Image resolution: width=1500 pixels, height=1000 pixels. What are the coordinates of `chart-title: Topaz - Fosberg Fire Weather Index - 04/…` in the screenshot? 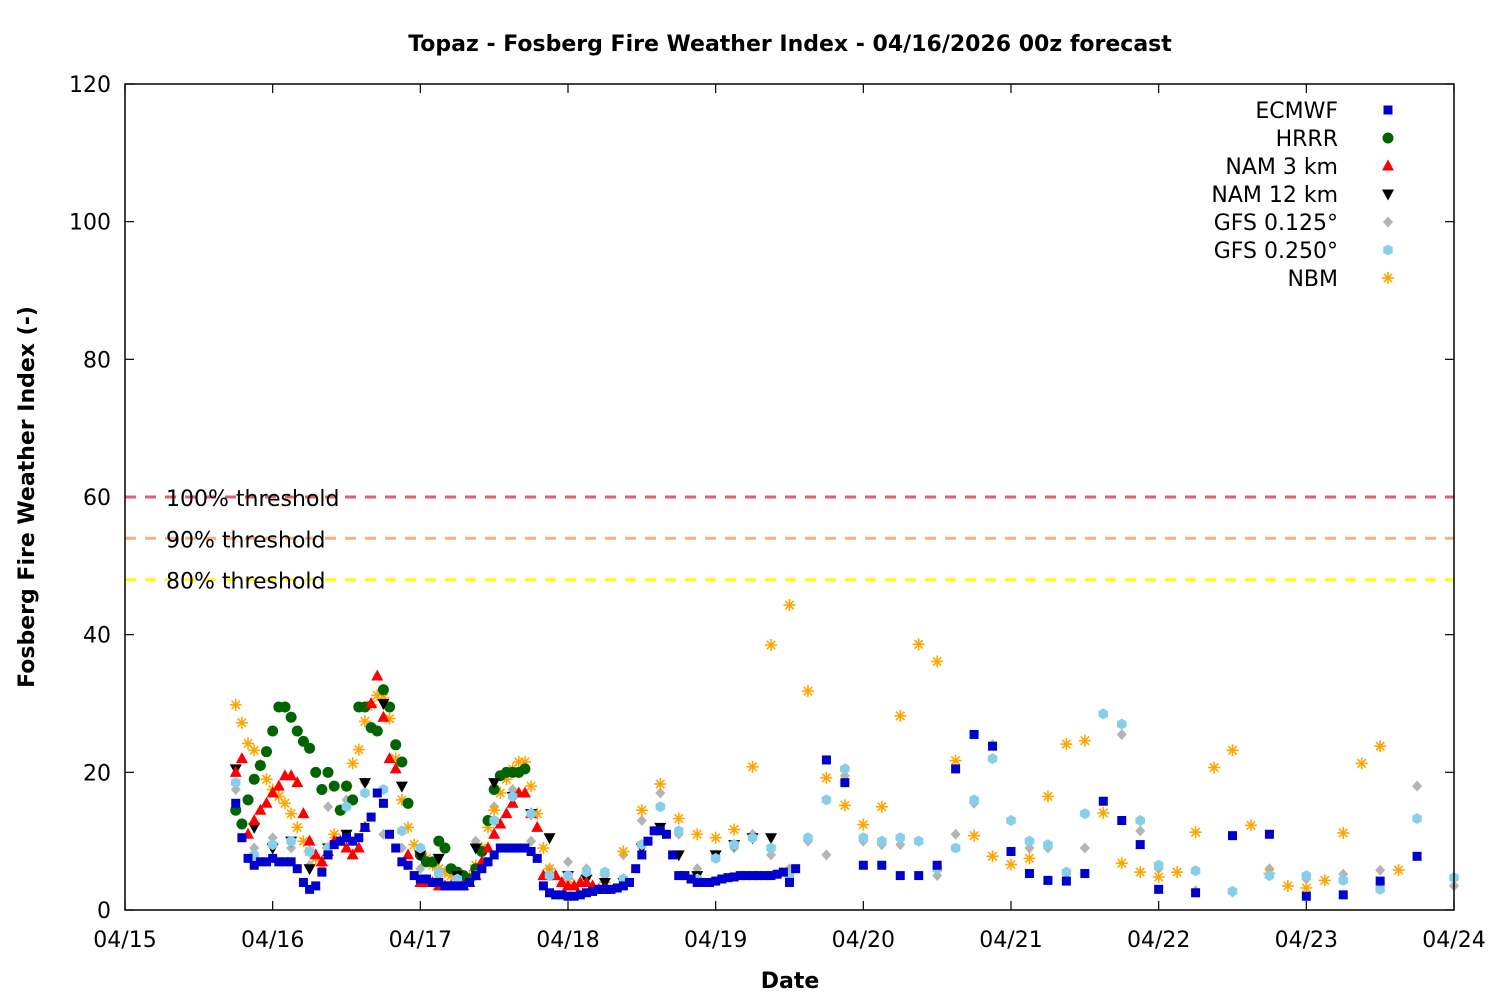 It's located at (790, 44).